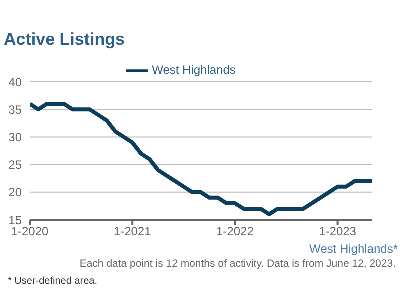  I want to click on y-tick-label: 15, so click(15, 220).